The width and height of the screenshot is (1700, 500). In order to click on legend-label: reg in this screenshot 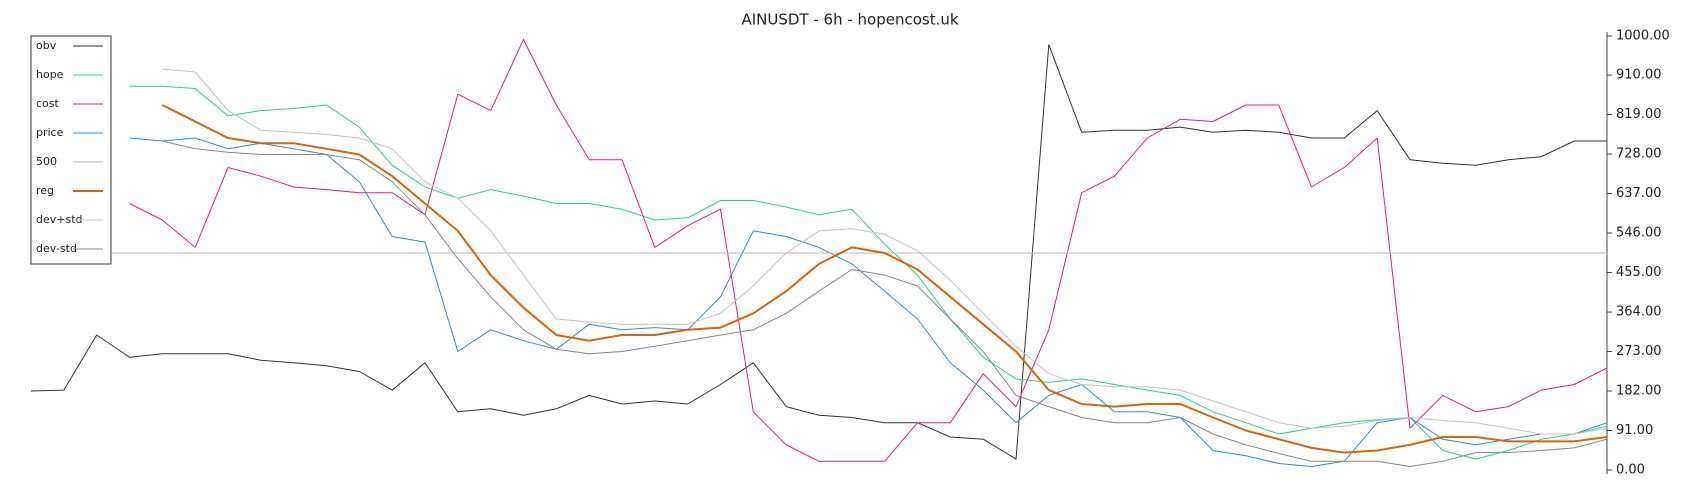, I will do `click(45, 190)`.